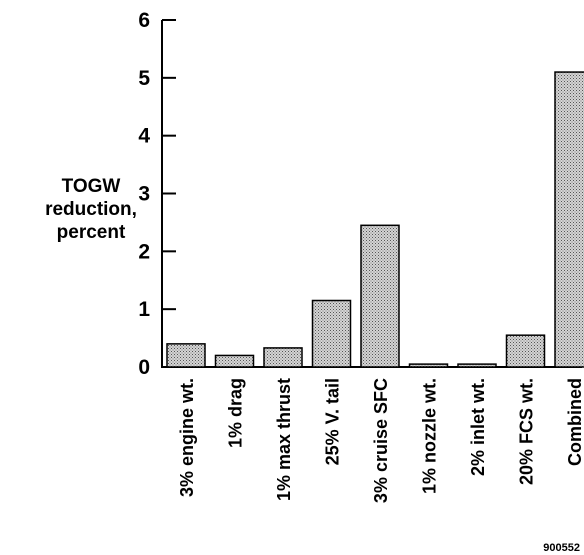 The width and height of the screenshot is (584, 555). I want to click on y-axis-label-line-2: reduction,, so click(91, 209).